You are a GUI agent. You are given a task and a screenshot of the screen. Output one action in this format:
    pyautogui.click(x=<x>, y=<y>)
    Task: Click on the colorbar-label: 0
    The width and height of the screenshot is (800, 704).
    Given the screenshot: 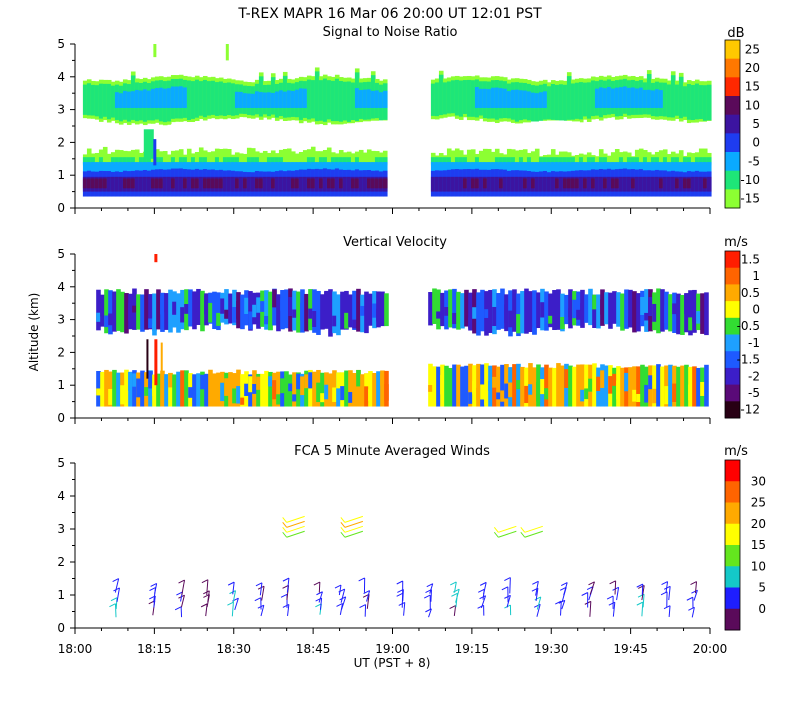 What is the action you would take?
    pyautogui.click(x=756, y=143)
    